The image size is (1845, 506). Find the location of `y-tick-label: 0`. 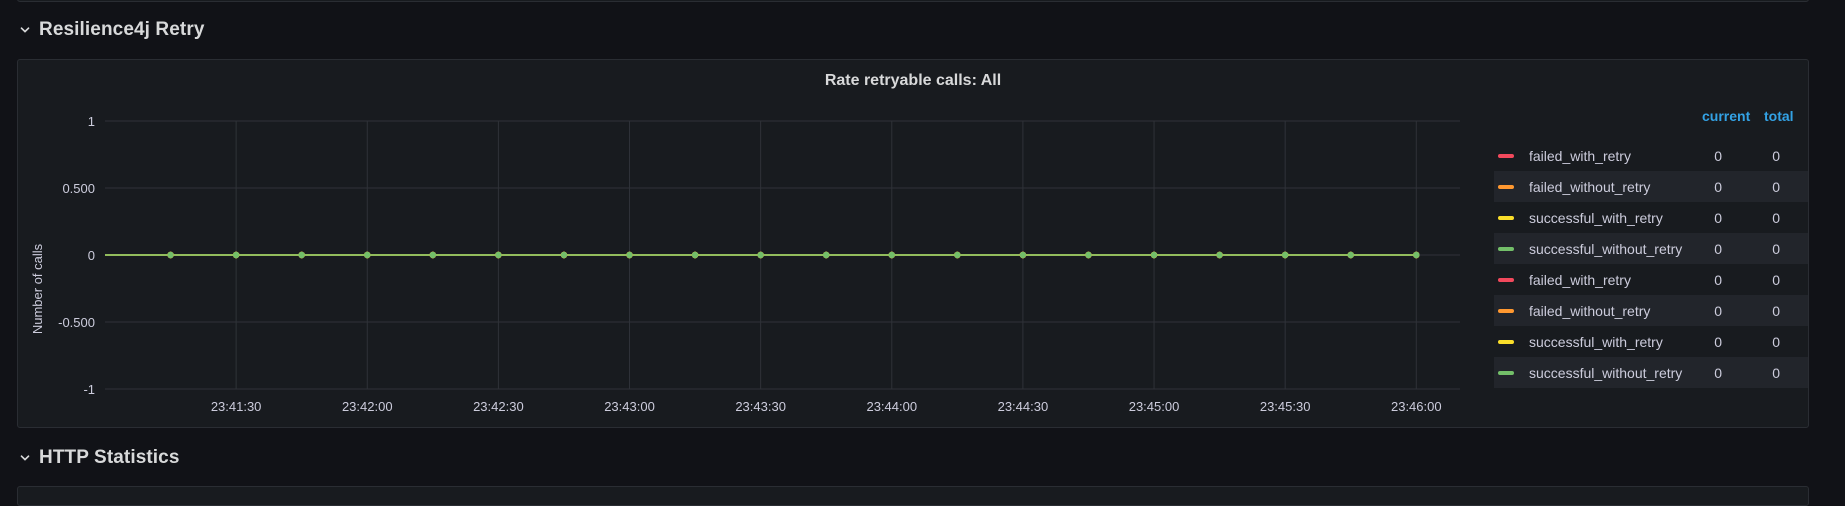

y-tick-label: 0 is located at coordinates (91, 255).